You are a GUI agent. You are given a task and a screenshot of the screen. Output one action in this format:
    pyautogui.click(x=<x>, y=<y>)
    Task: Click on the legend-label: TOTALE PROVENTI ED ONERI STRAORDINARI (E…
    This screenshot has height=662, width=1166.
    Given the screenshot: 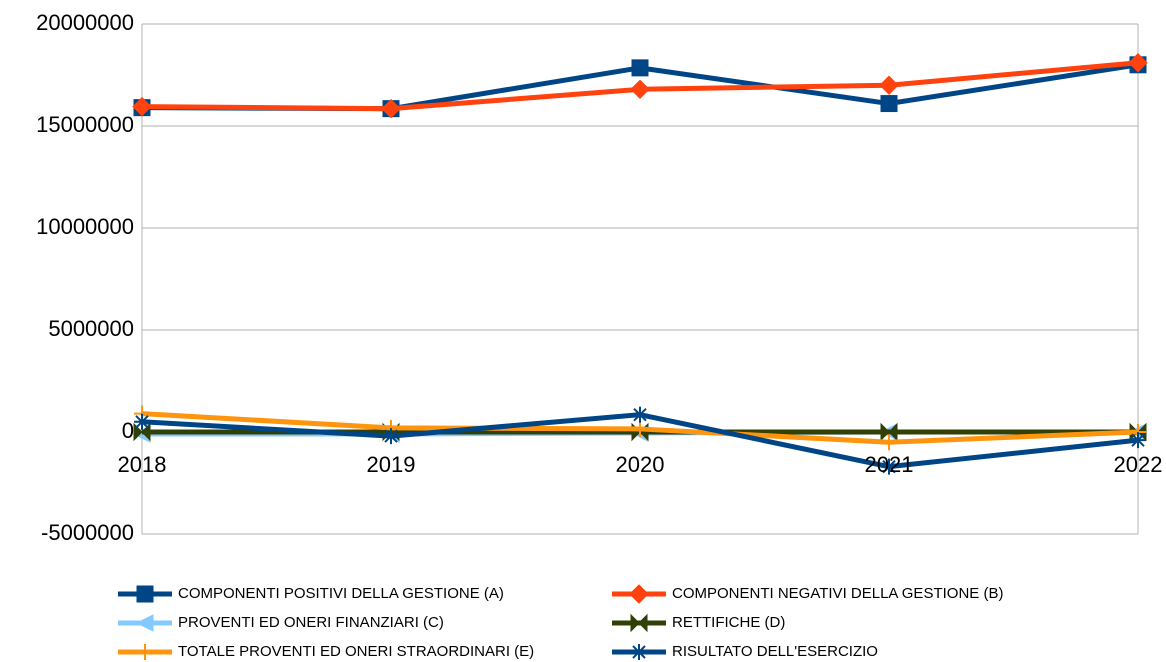 What is the action you would take?
    pyautogui.click(x=356, y=651)
    